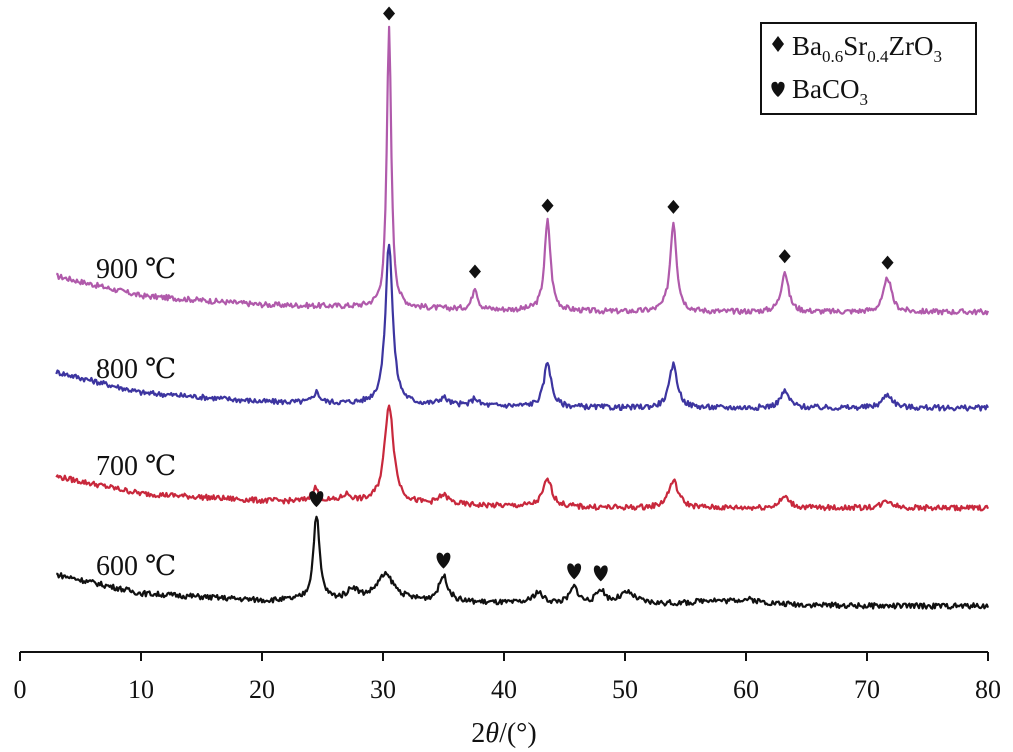  What do you see at coordinates (625, 689) in the screenshot?
I see `x-tick-label: 50` at bounding box center [625, 689].